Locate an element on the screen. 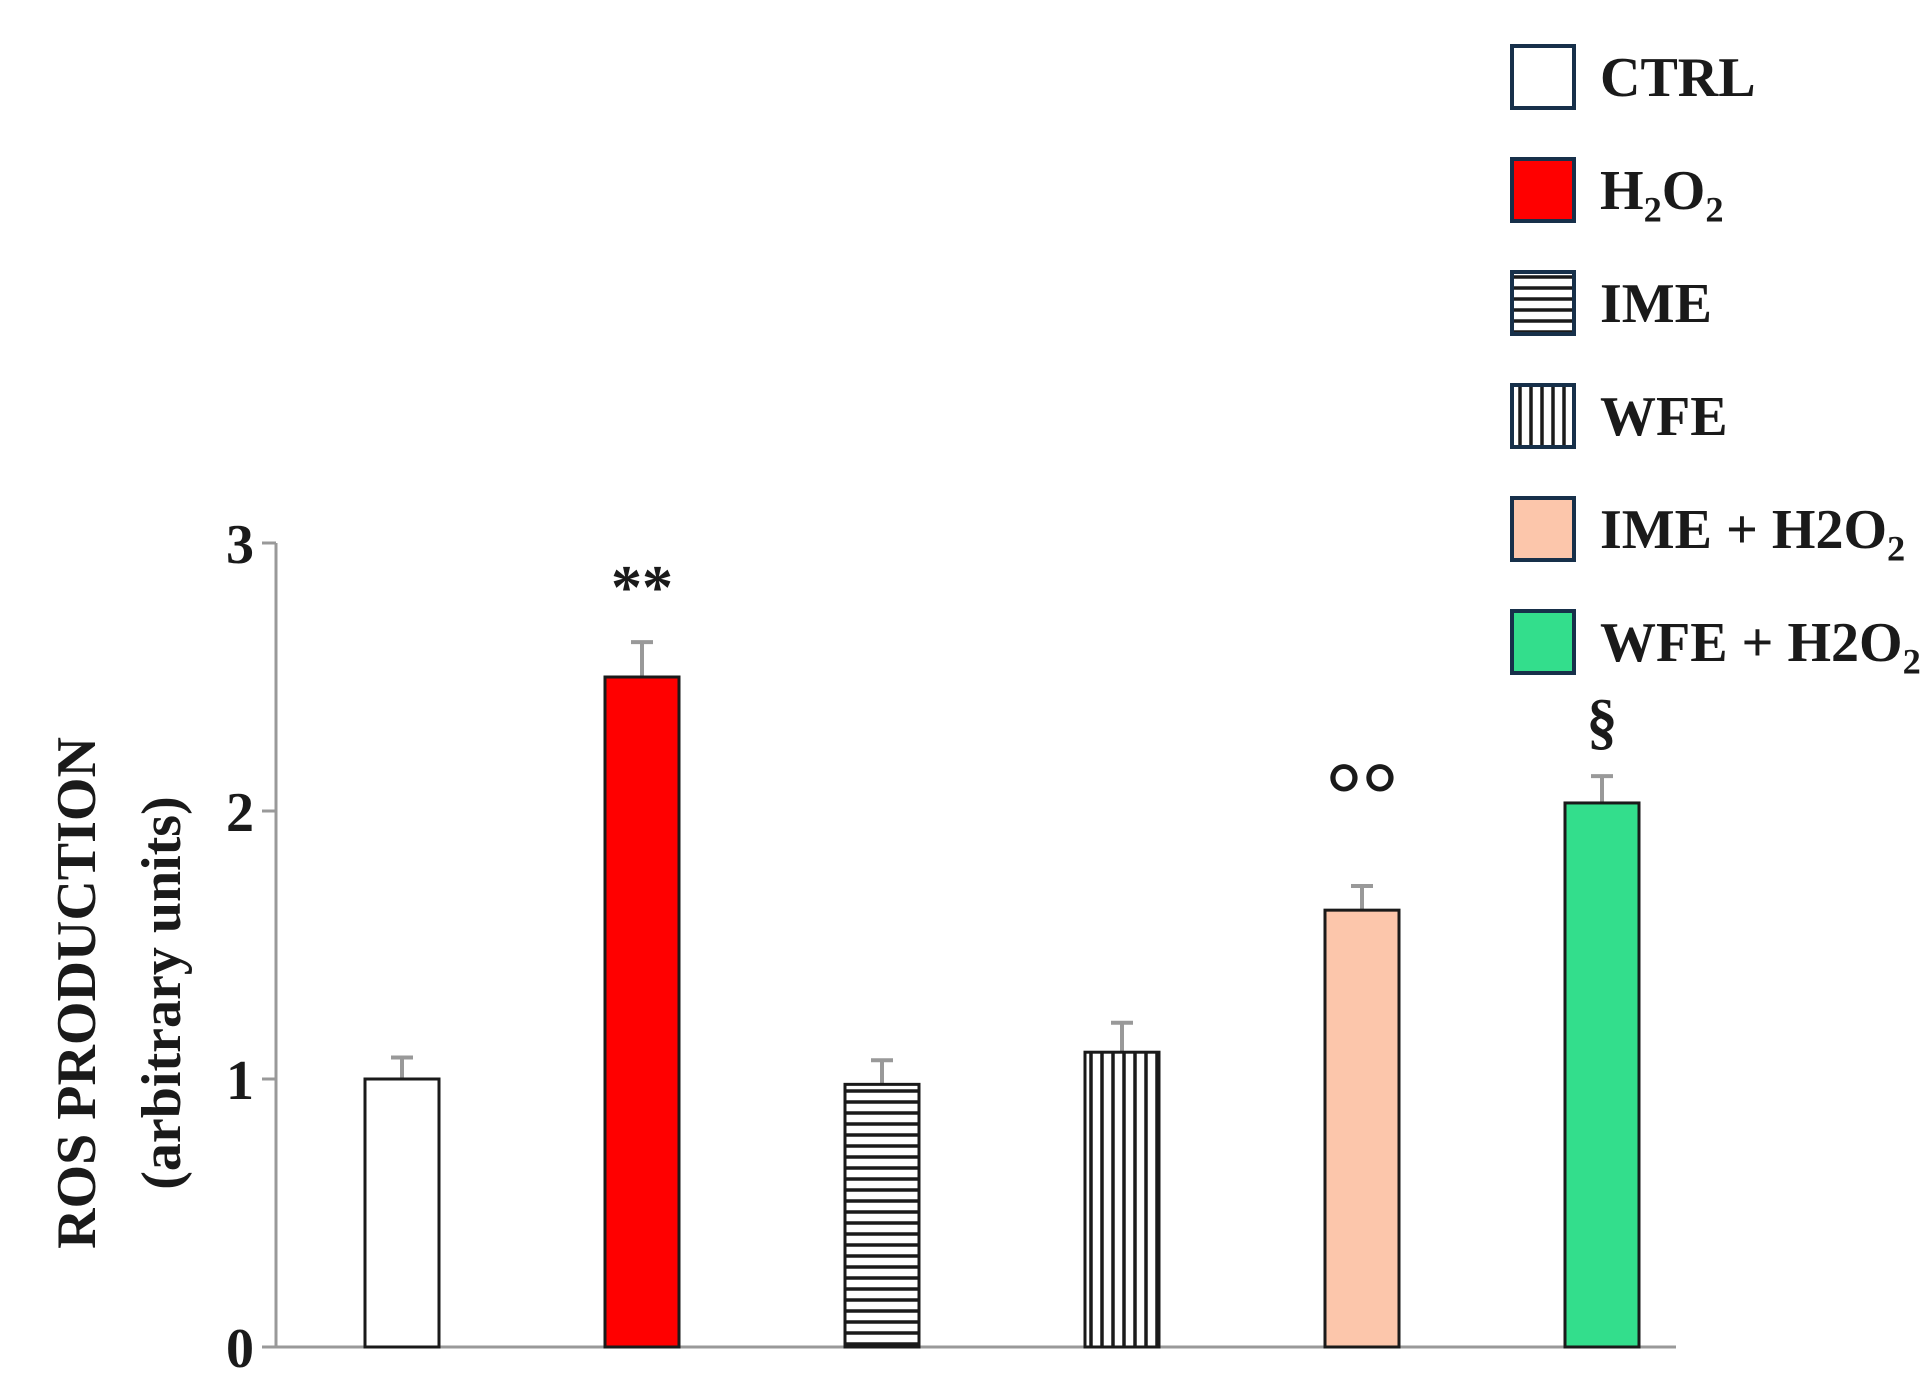  bar-ctrl is located at coordinates (402, 1213).